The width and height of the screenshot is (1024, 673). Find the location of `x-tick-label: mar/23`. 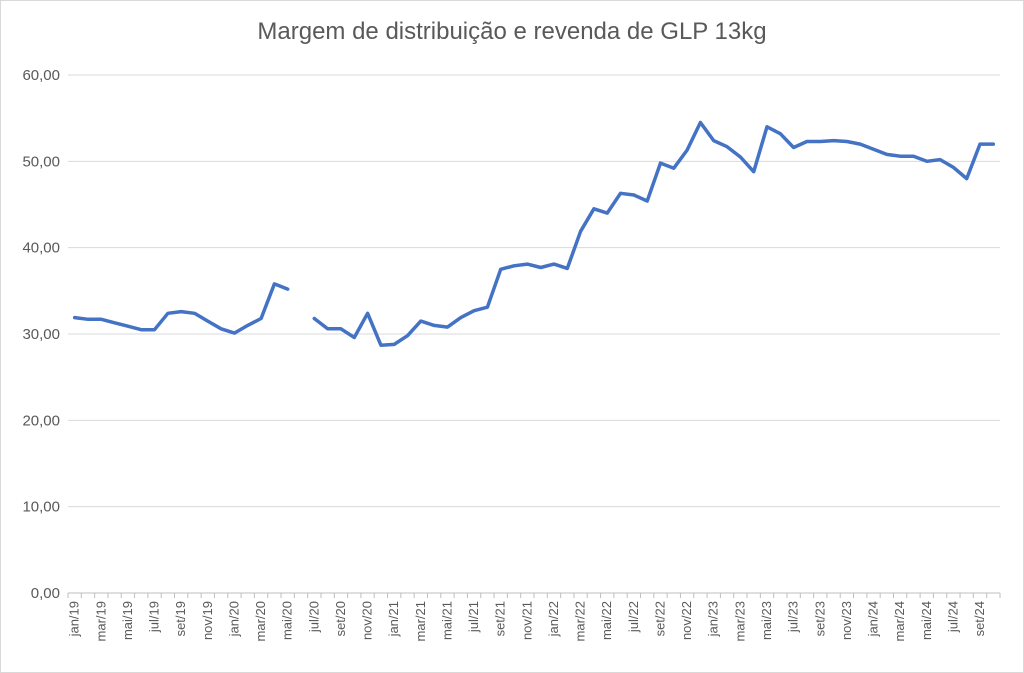

x-tick-label: mar/23 is located at coordinates (739, 621).